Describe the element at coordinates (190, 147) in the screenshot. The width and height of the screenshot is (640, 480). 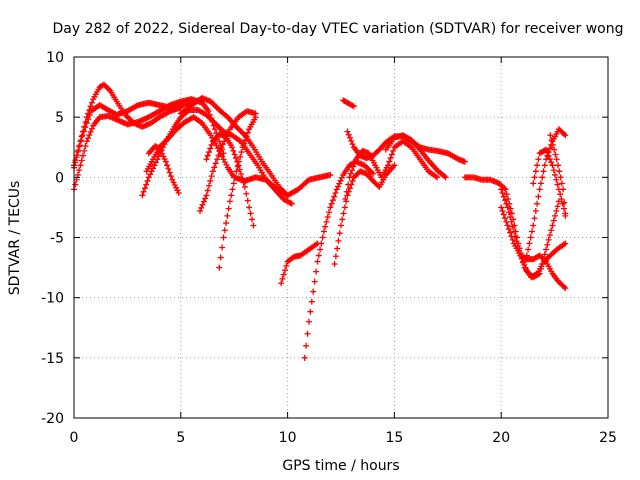
I see `series-s5` at that location.